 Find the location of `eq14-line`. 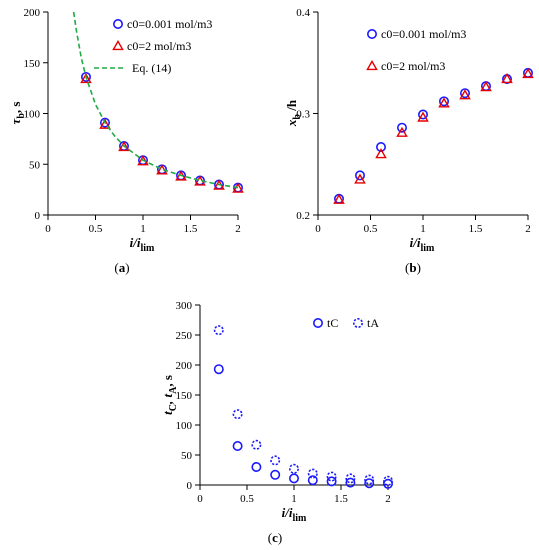

eq14-line is located at coordinates (155, 100).